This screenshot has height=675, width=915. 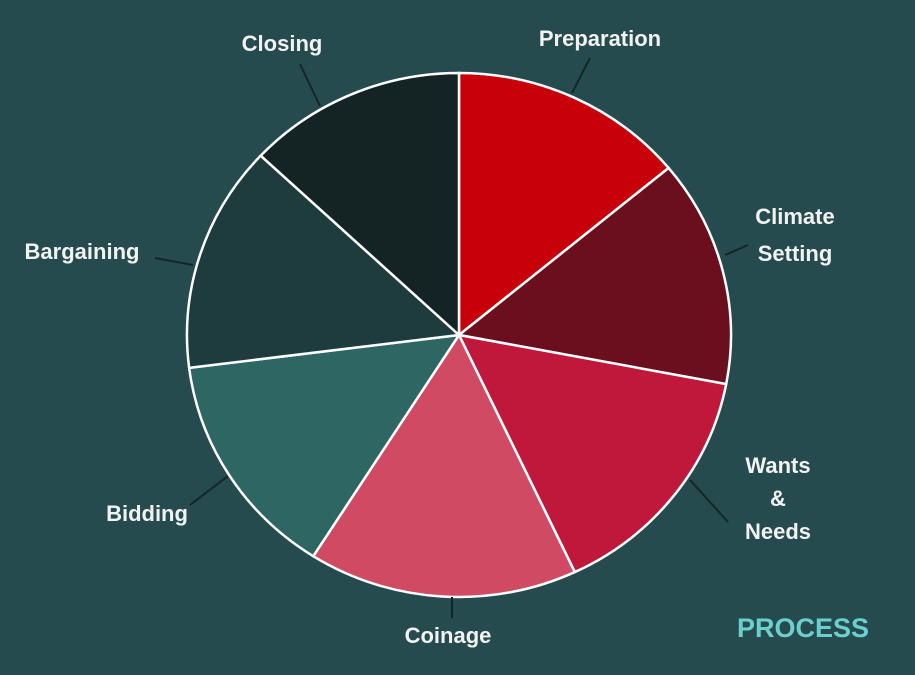 I want to click on slice-label: Coinage, so click(x=448, y=635).